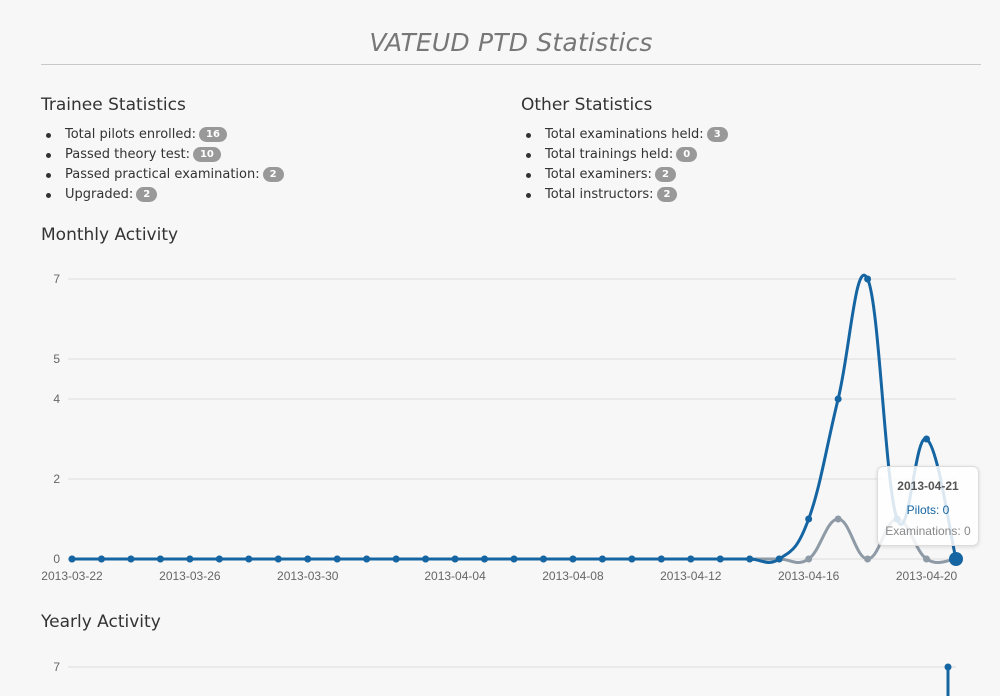 Image resolution: width=1000 pixels, height=696 pixels. What do you see at coordinates (687, 154) in the screenshot?
I see `stat-count-badge: 0` at bounding box center [687, 154].